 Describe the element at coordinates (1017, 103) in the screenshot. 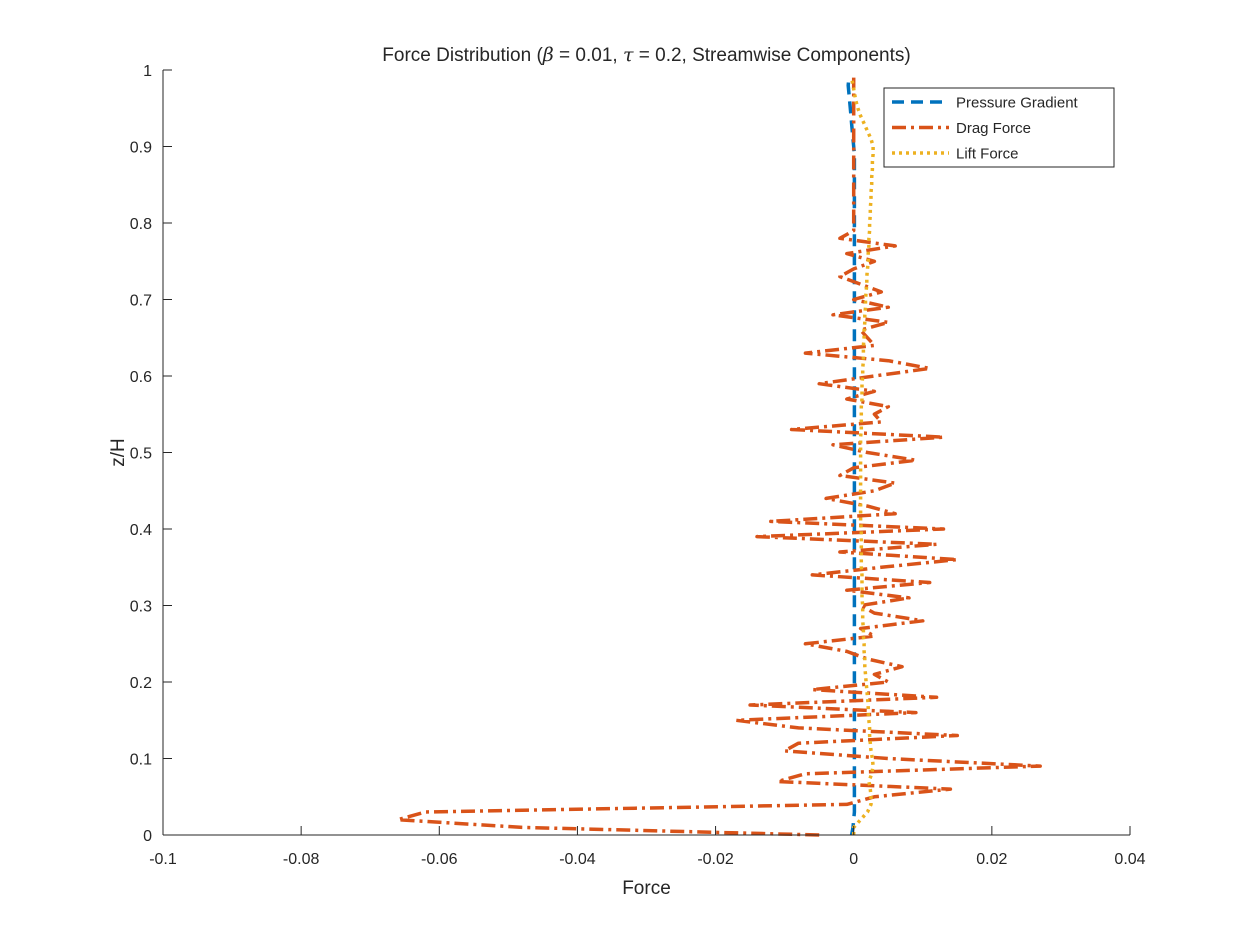

I see `legend-label: Pressure Gradient` at that location.